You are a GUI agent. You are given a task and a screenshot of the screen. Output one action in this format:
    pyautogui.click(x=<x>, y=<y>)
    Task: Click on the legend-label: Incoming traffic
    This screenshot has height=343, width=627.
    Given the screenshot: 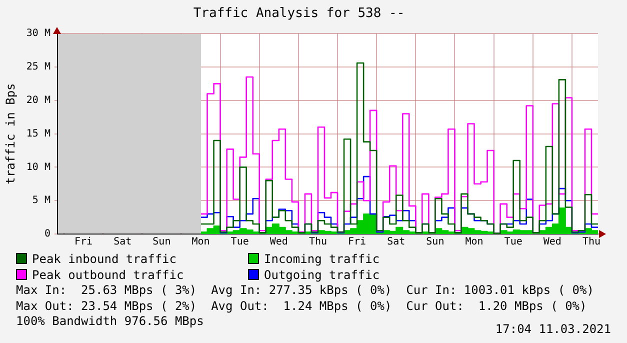 What is the action you would take?
    pyautogui.click(x=322, y=259)
    